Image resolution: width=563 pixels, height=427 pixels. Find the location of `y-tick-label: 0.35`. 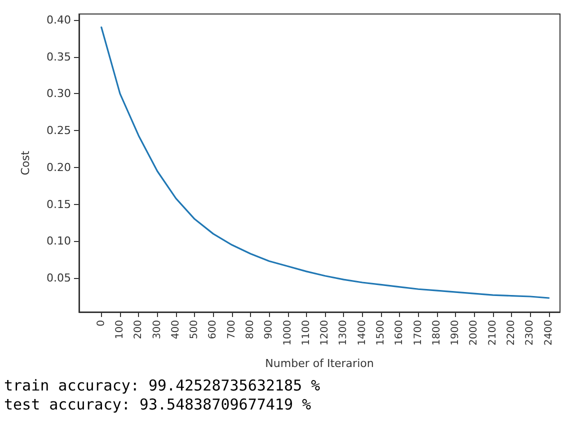

y-tick-label: 0.35 is located at coordinates (58, 57).